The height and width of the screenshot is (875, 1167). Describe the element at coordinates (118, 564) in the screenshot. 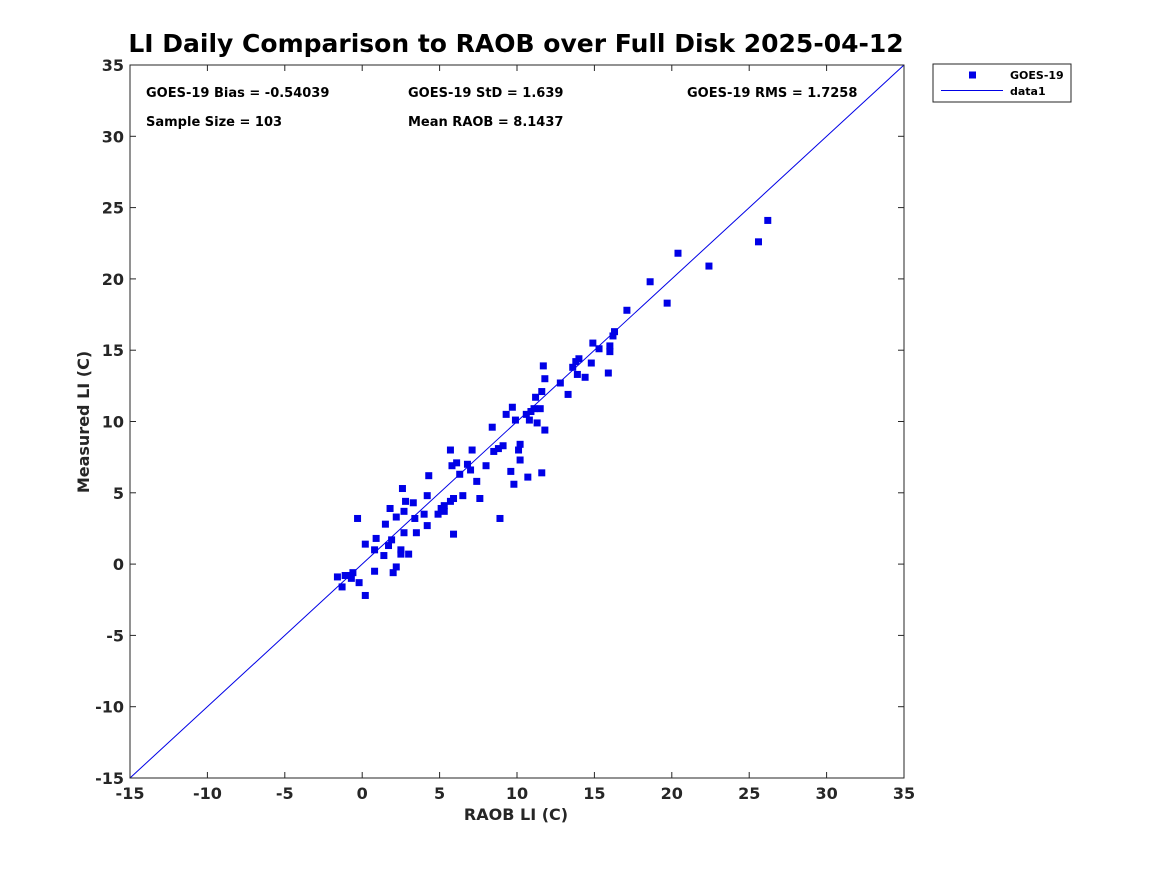

I see `y-tick-label: 0` at that location.